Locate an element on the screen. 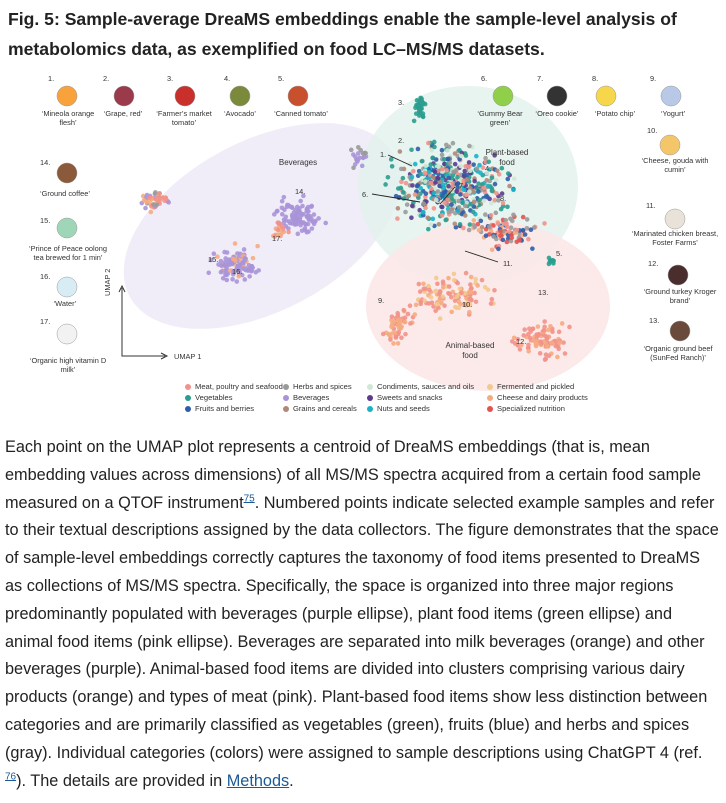  legend-text: Herbs and spices is located at coordinates (322, 386).